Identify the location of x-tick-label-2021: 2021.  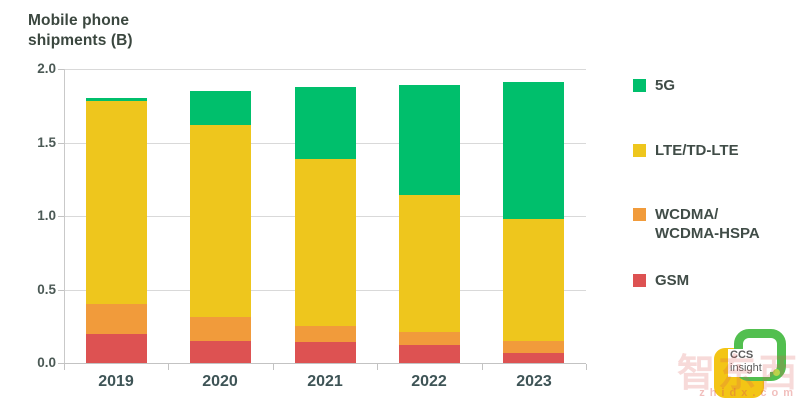
(325, 381).